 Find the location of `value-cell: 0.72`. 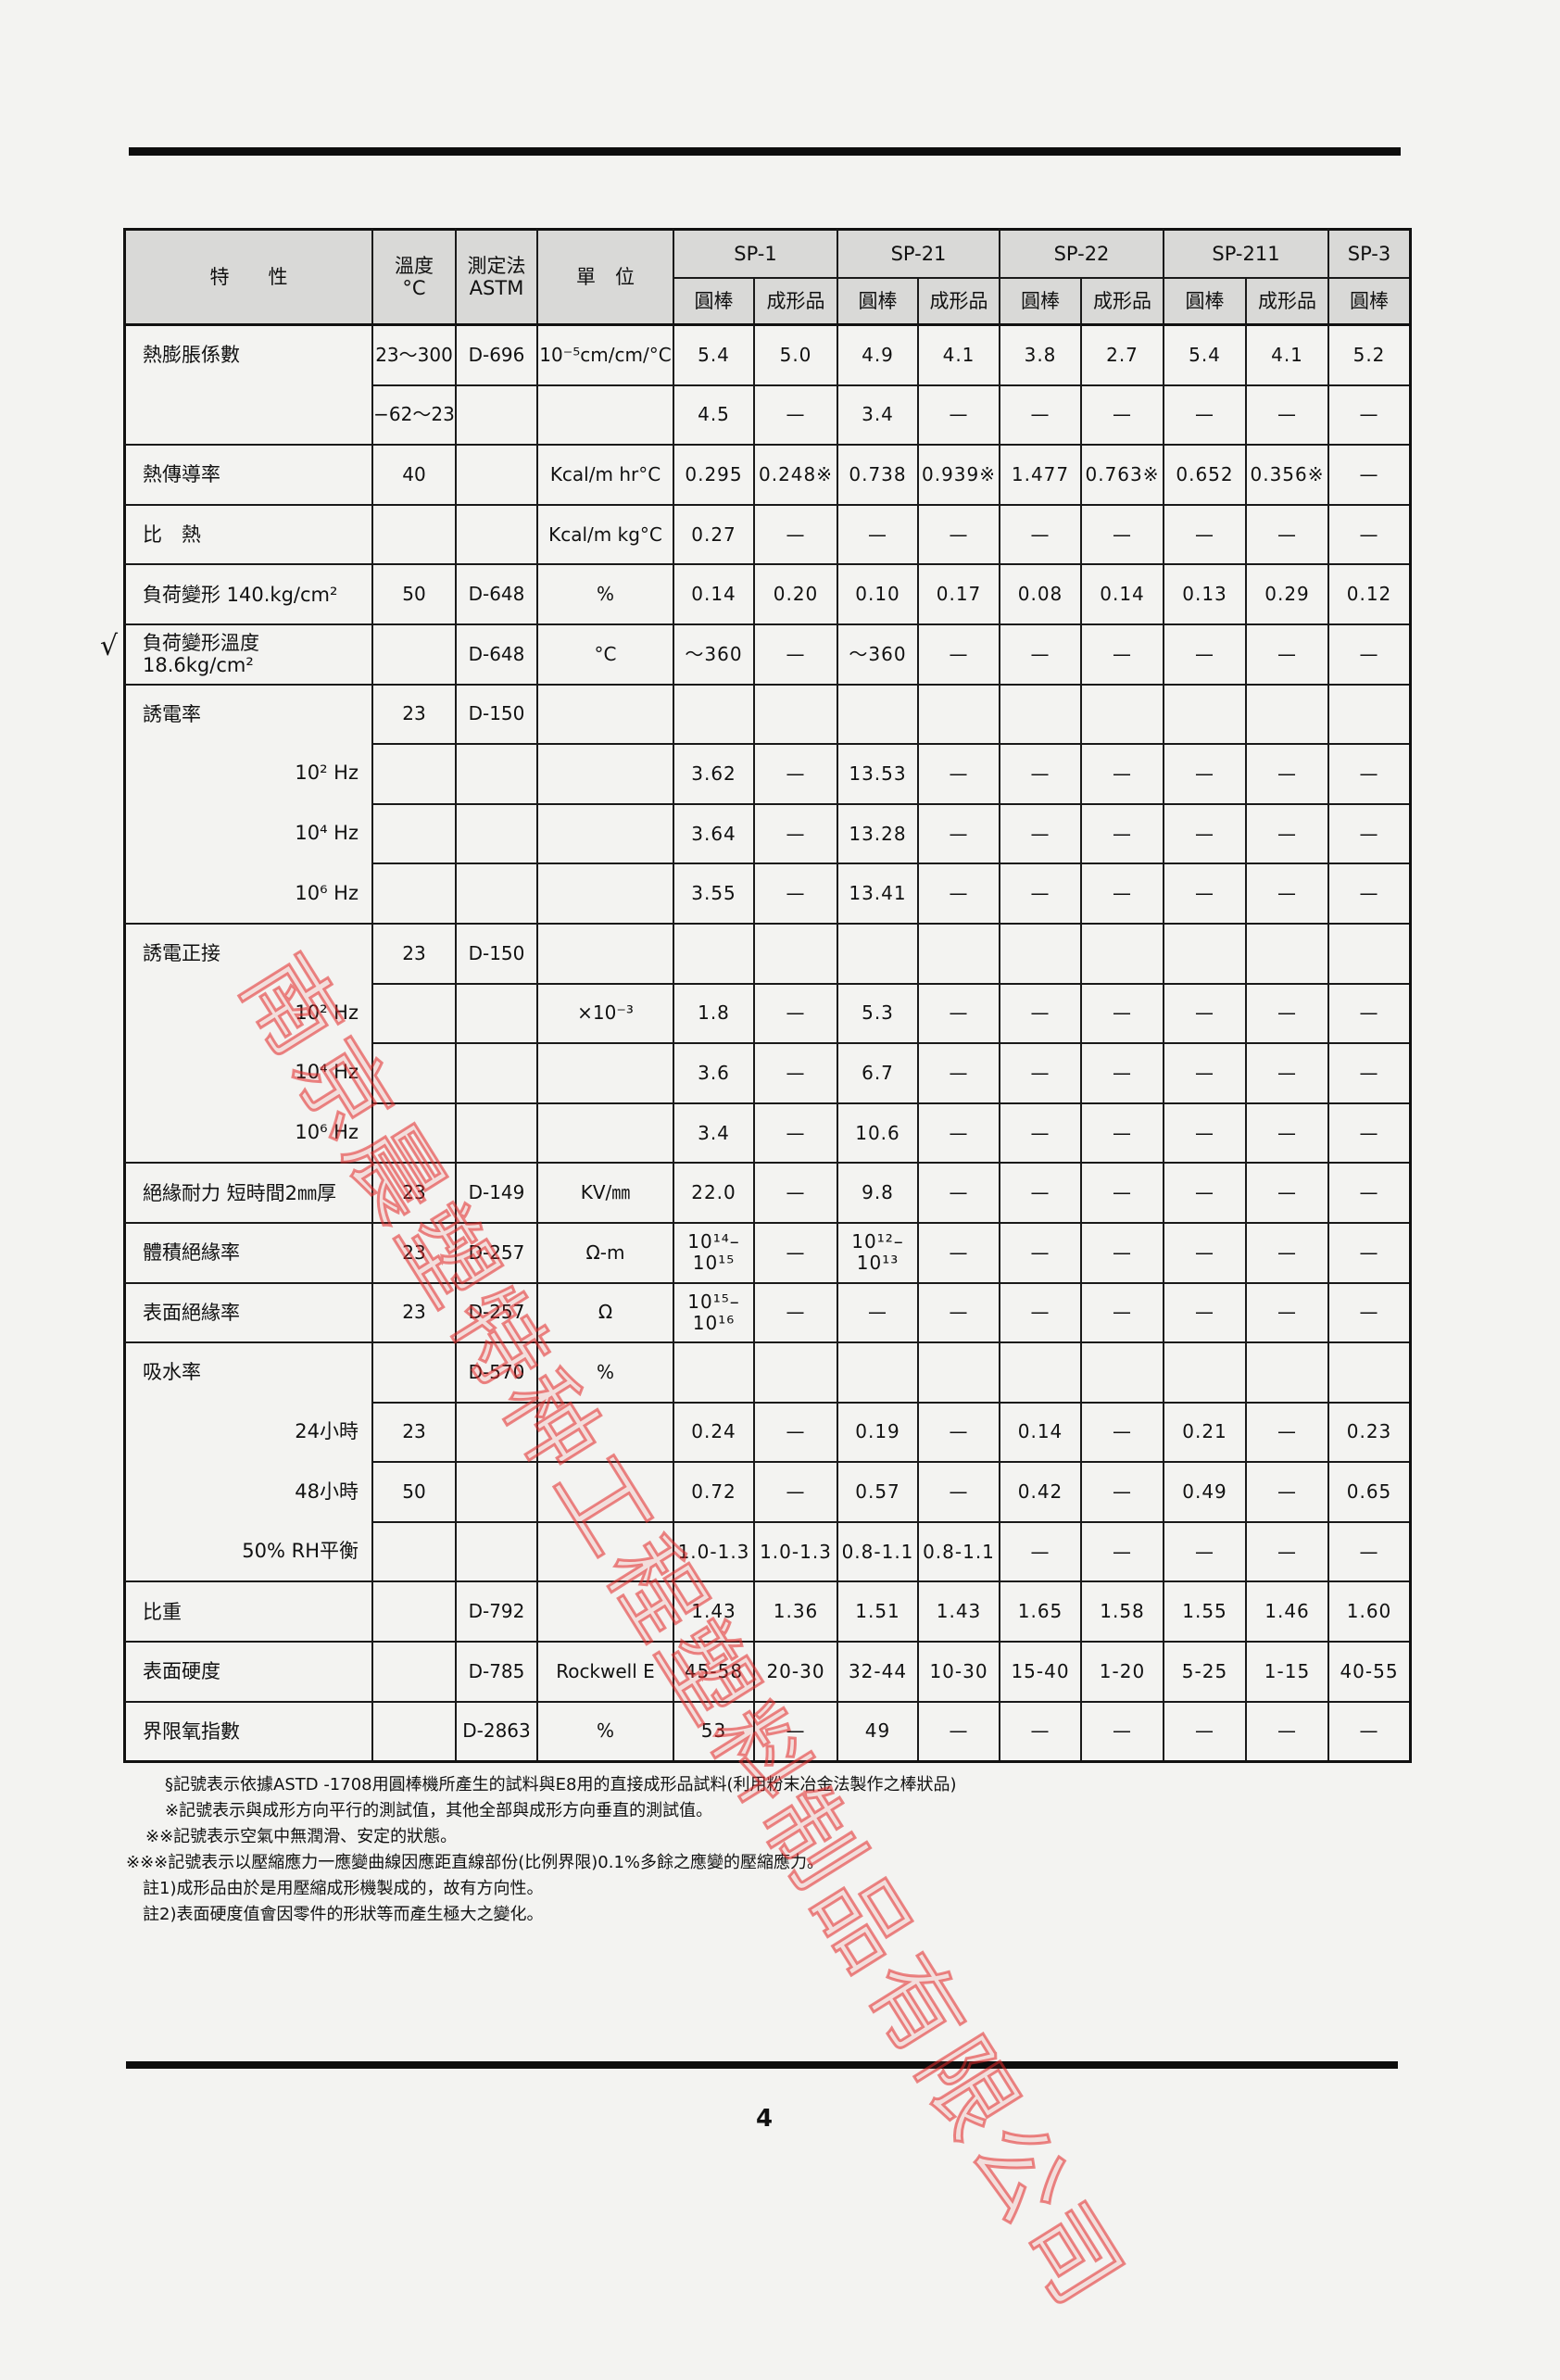

value-cell: 0.72 is located at coordinates (713, 1491).